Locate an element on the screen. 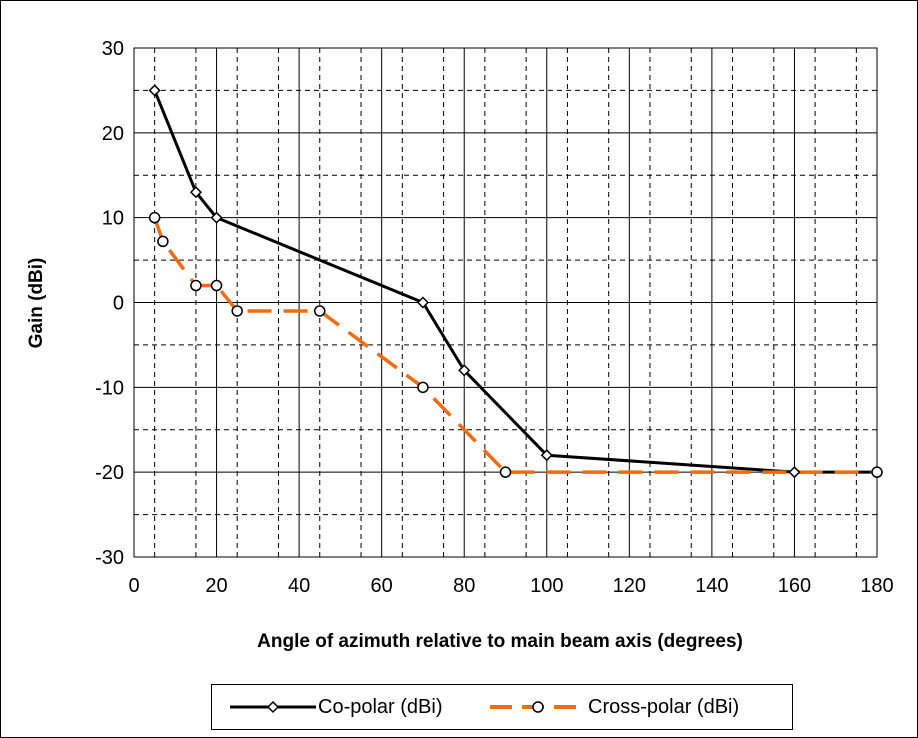  x-tick-label: 0 is located at coordinates (133, 586).